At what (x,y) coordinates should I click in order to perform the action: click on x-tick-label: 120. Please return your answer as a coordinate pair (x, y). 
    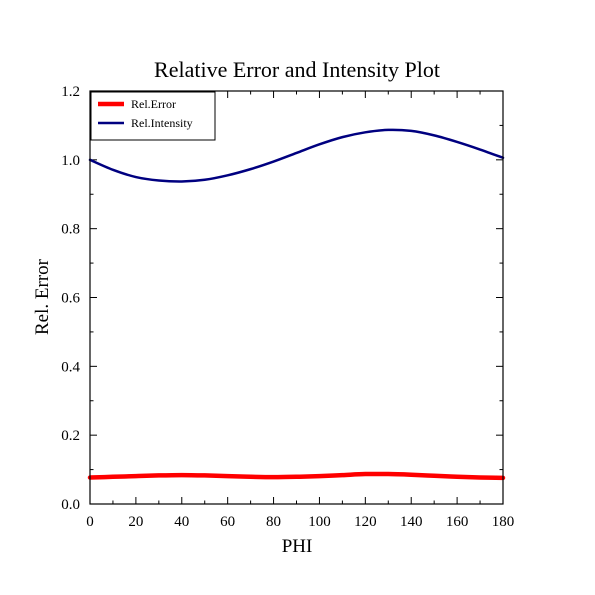
    Looking at the image, I should click on (365, 522).